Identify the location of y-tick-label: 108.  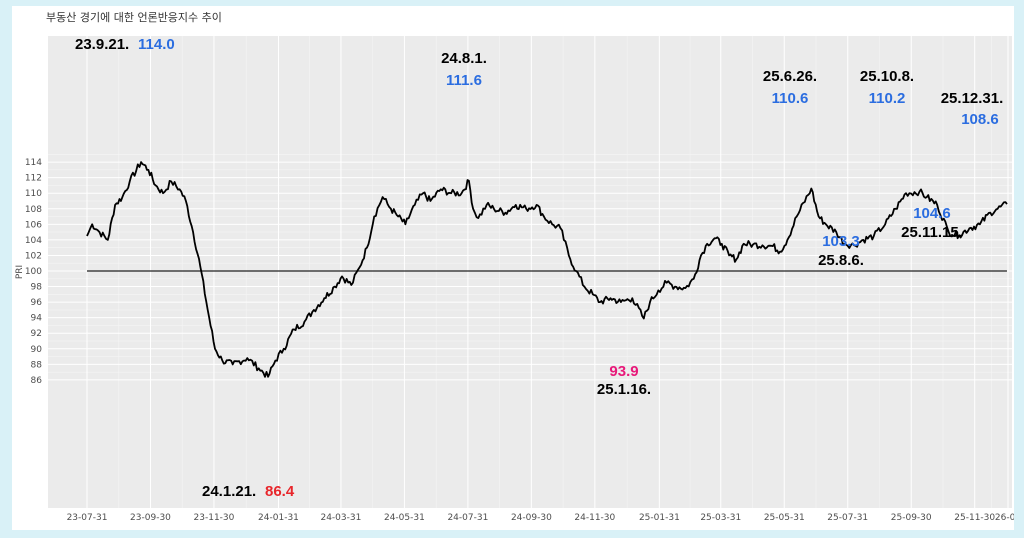
(33, 210).